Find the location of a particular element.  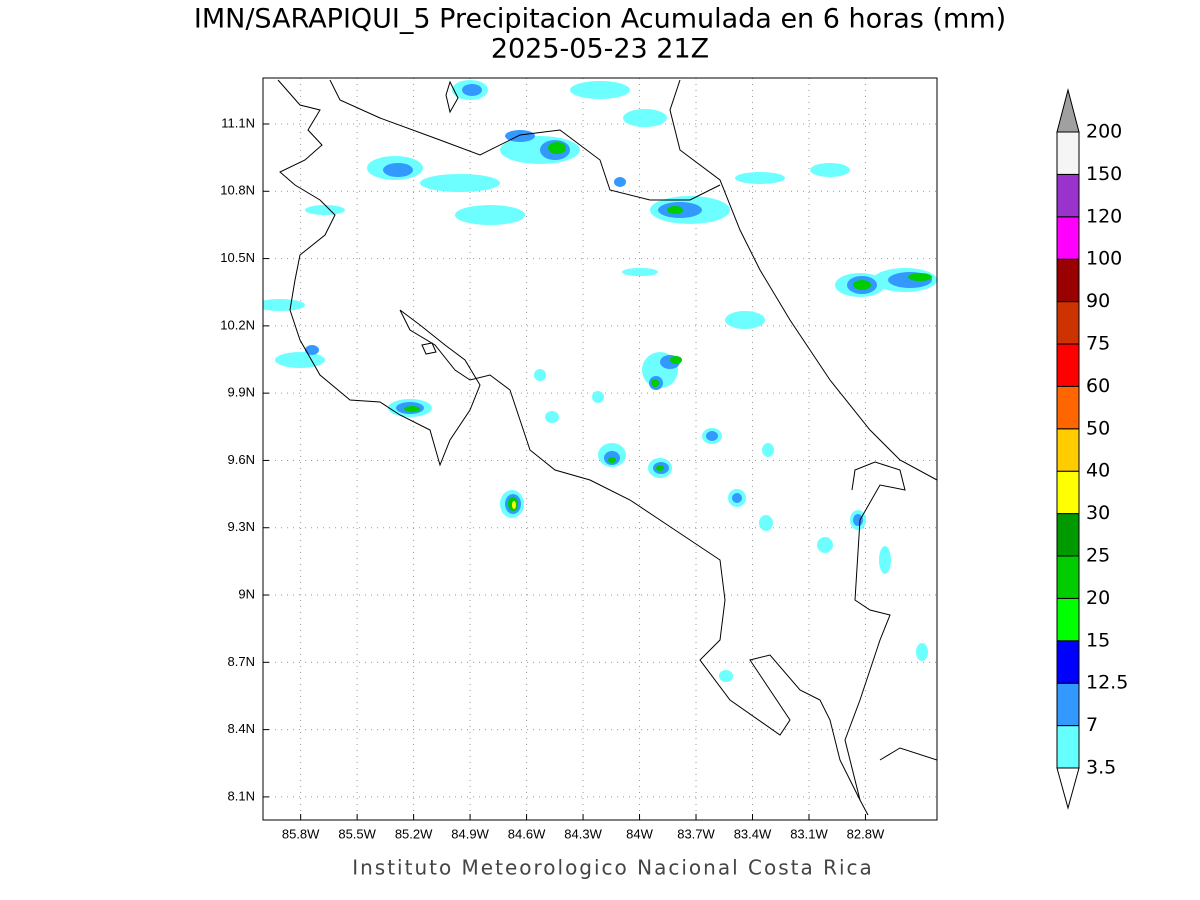

y-tick-label: 9.6N is located at coordinates (241, 459).